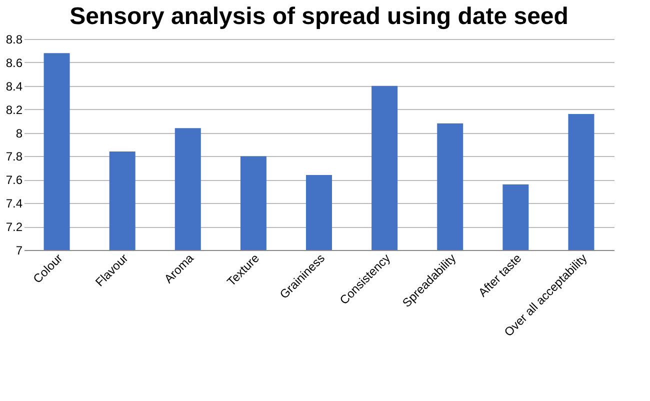 The height and width of the screenshot is (401, 650). Describe the element at coordinates (14, 86) in the screenshot. I see `y-tick-label: 8.4` at that location.